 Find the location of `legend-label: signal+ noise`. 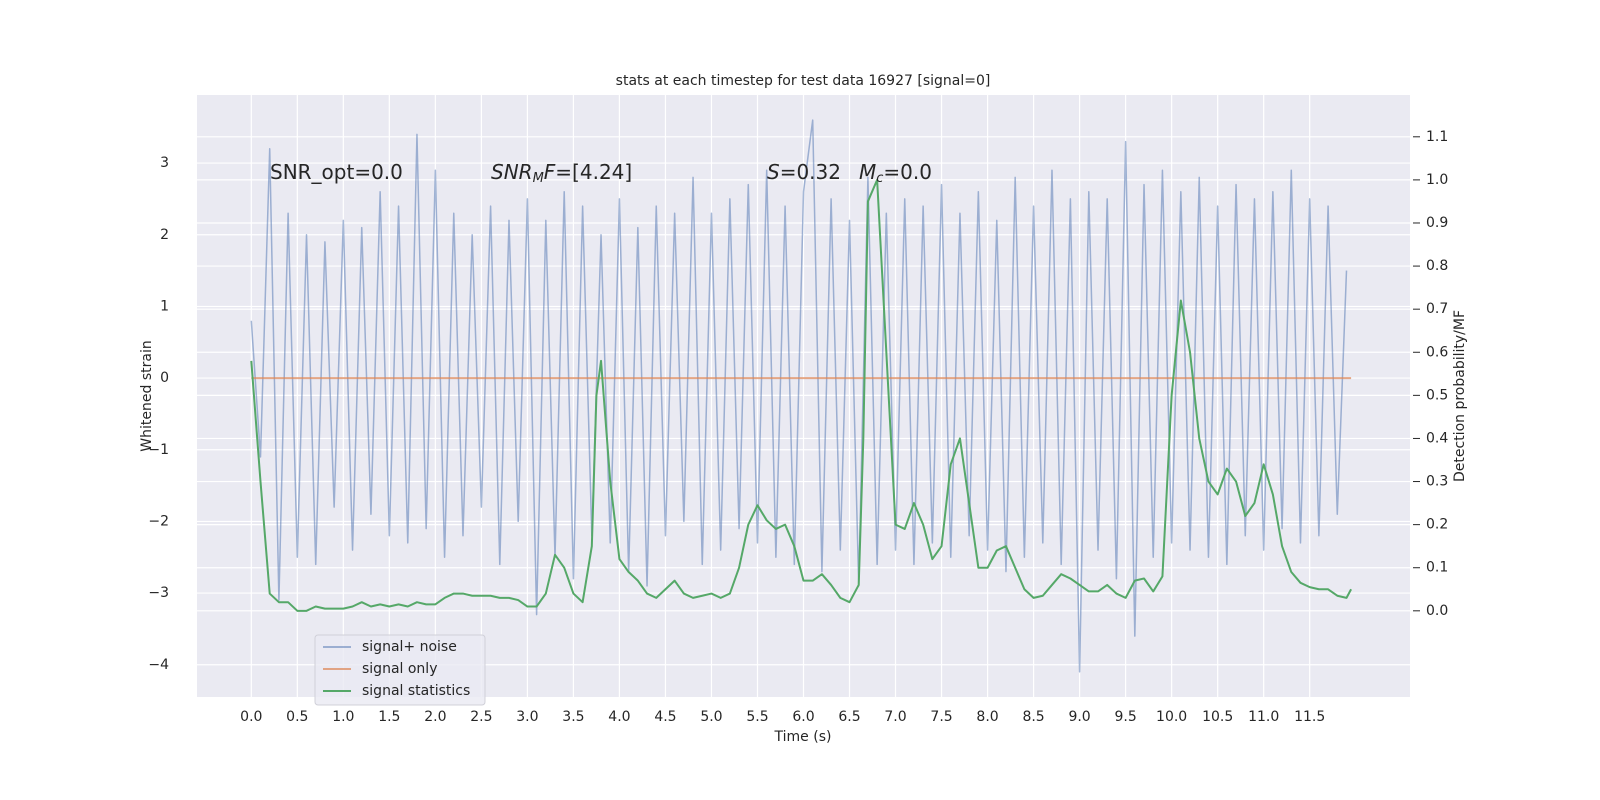

legend-label: signal+ noise is located at coordinates (409, 647).